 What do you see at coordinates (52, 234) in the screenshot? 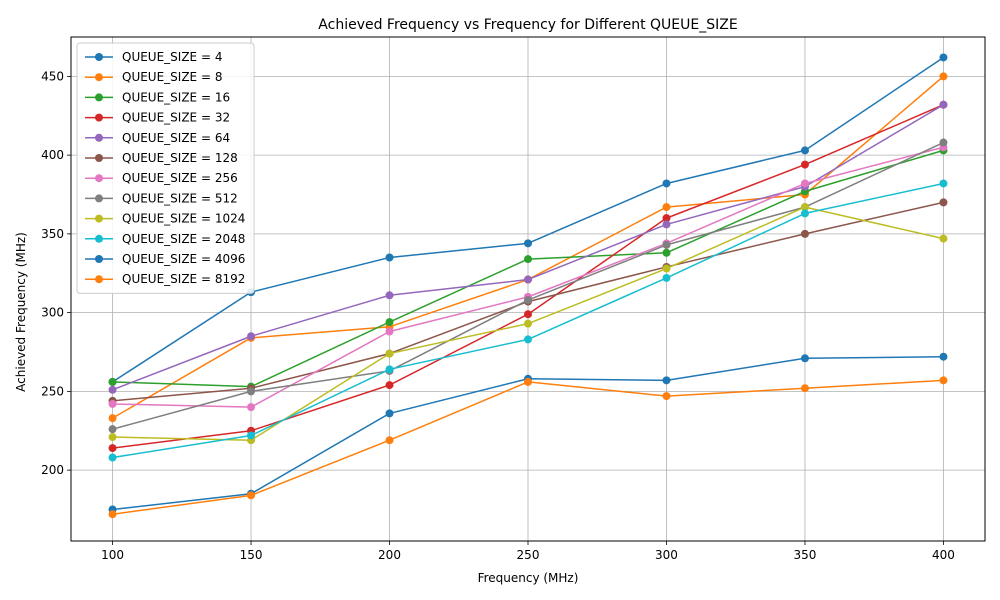
I see `y-tick-label: 350` at bounding box center [52, 234].